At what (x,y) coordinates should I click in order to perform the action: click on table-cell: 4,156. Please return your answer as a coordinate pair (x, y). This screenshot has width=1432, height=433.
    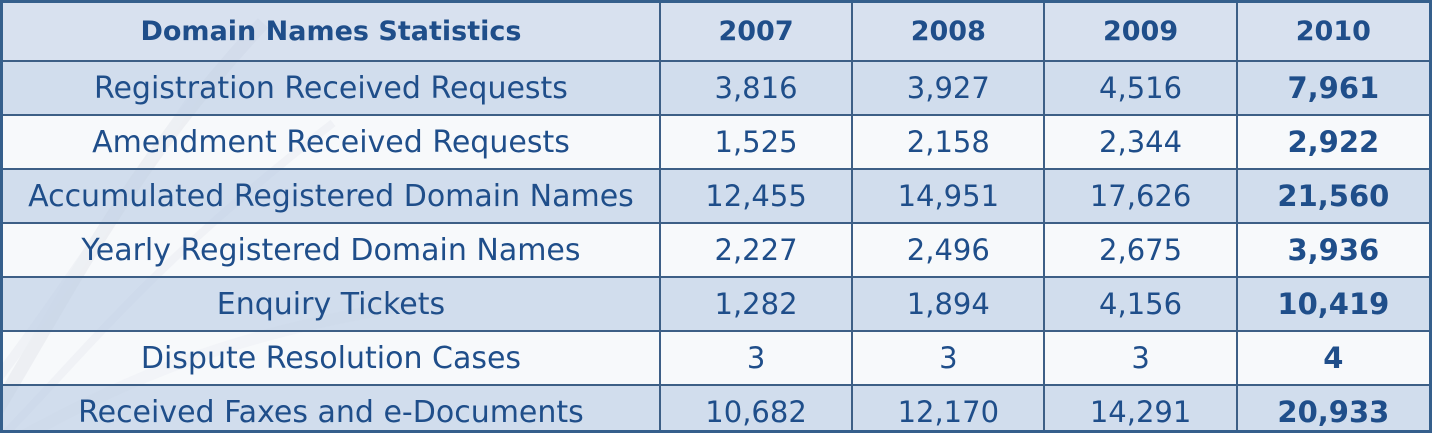
    Looking at the image, I should click on (1140, 304).